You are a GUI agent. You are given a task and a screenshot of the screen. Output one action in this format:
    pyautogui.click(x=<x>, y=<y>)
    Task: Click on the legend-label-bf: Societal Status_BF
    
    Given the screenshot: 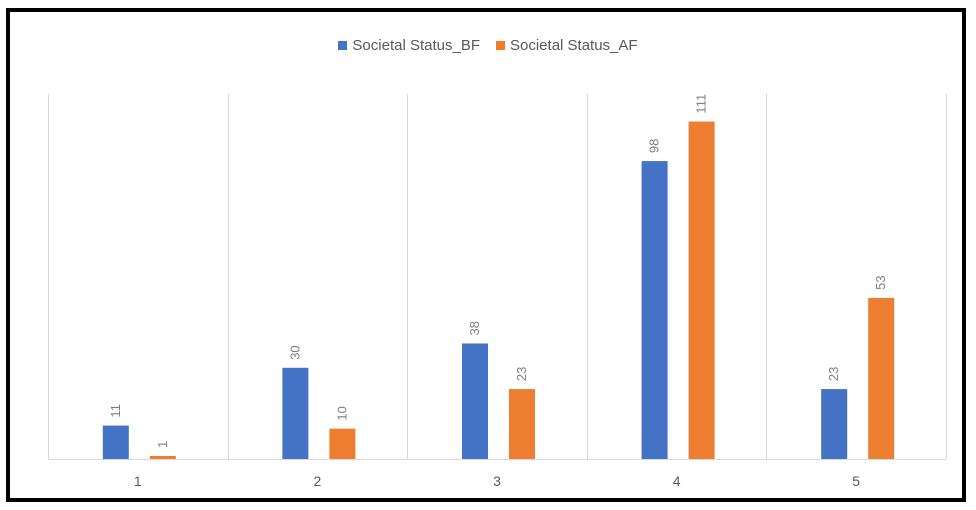 What is the action you would take?
    pyautogui.click(x=416, y=45)
    